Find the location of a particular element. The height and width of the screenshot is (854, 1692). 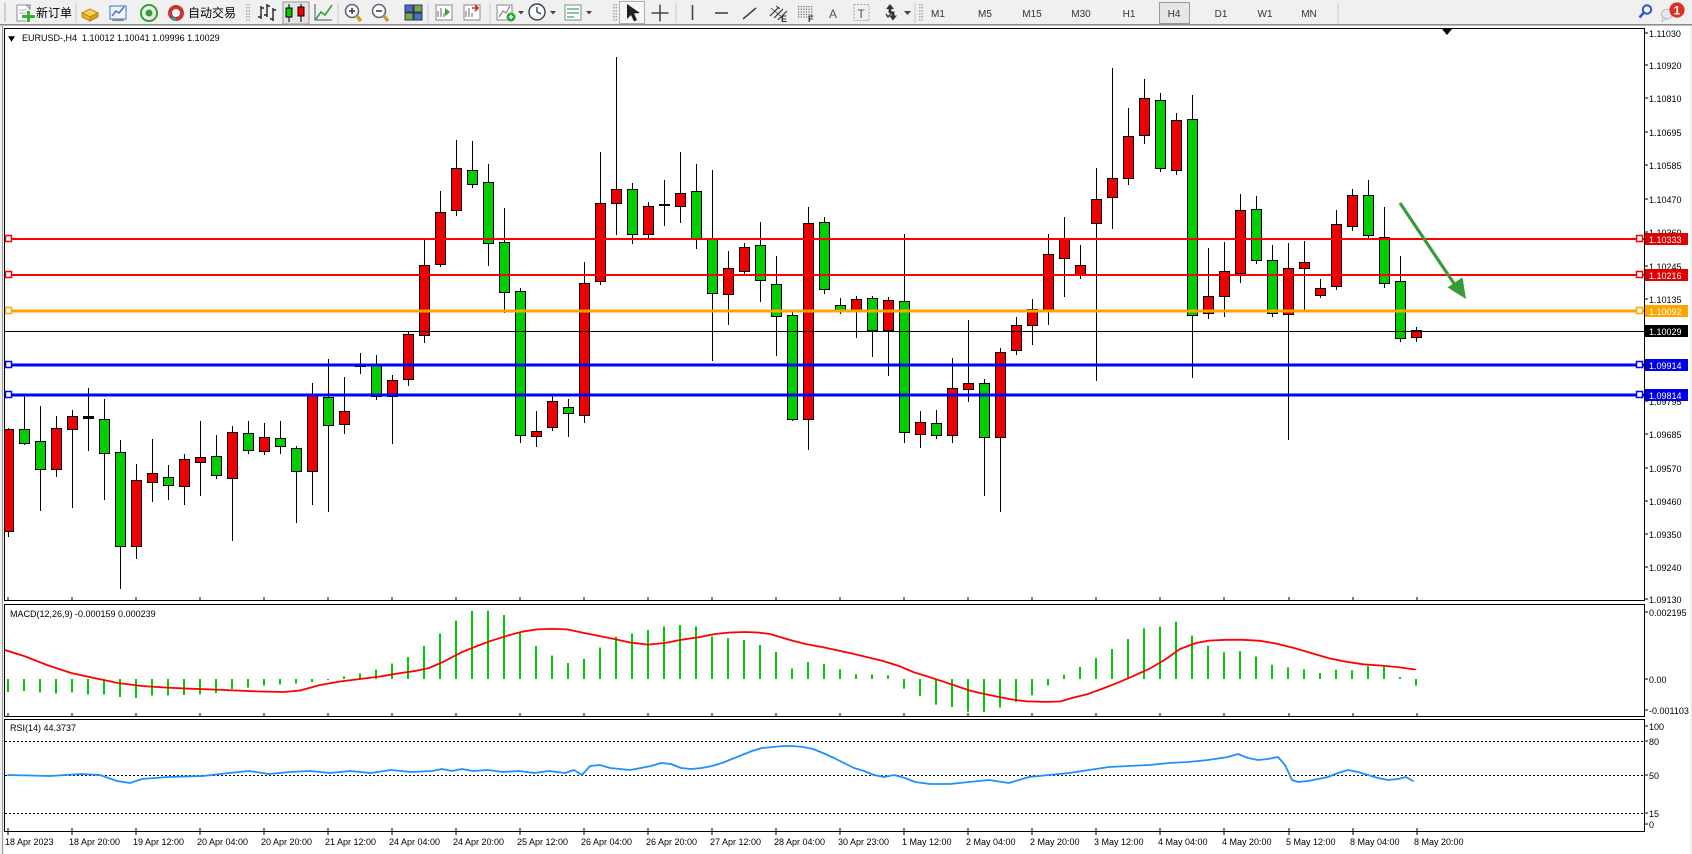

svg-text: 26 Apr 04:00 is located at coordinates (606, 842).